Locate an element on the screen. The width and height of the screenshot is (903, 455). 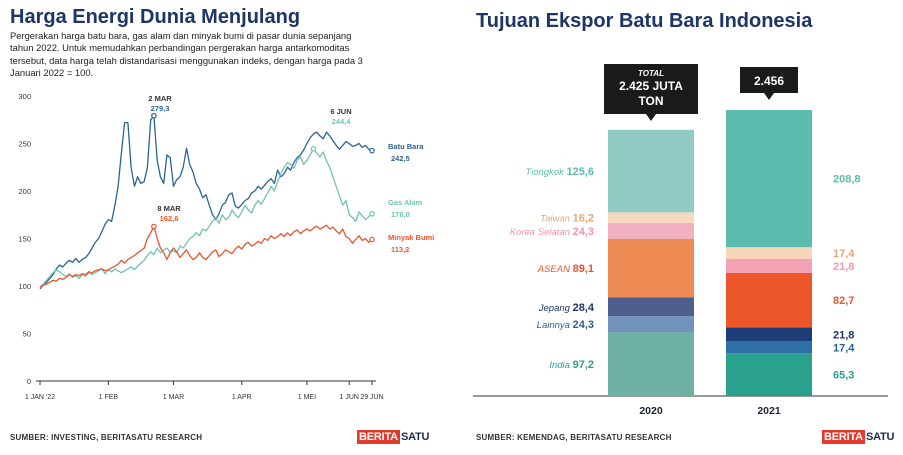
bar-segment-tiongkok-2021 is located at coordinates (769, 179).